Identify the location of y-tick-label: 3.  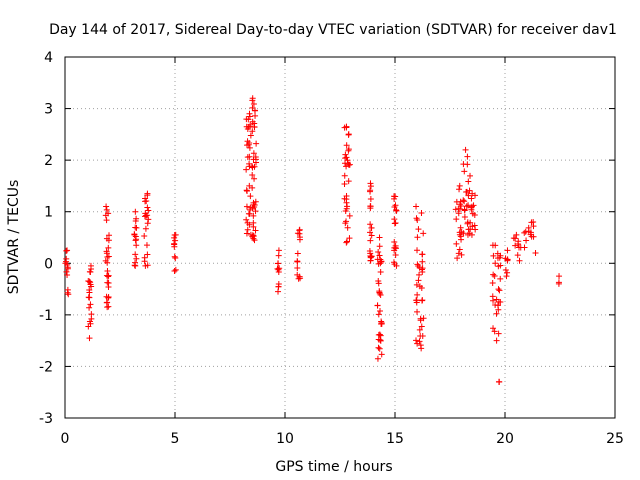
(48, 110).